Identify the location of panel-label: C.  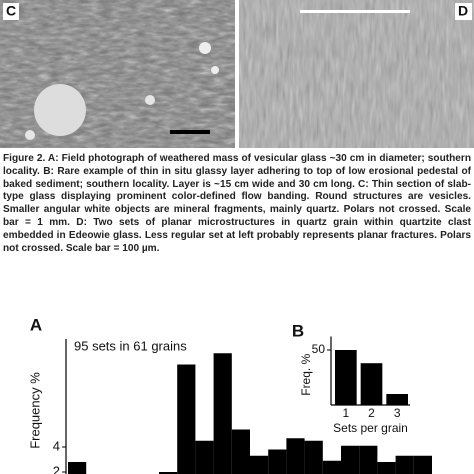
(11, 11).